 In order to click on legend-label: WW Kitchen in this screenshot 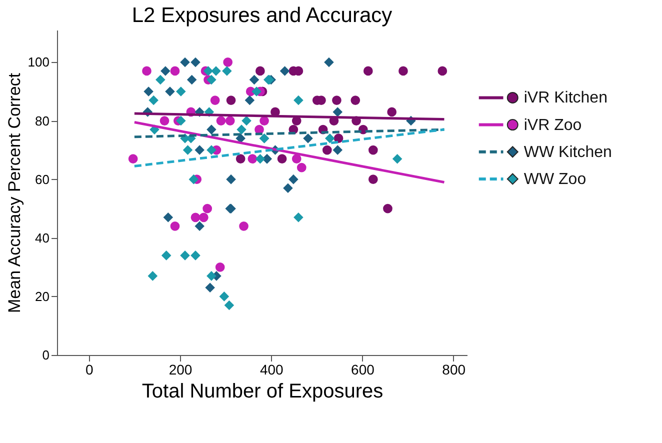, I will do `click(568, 152)`.